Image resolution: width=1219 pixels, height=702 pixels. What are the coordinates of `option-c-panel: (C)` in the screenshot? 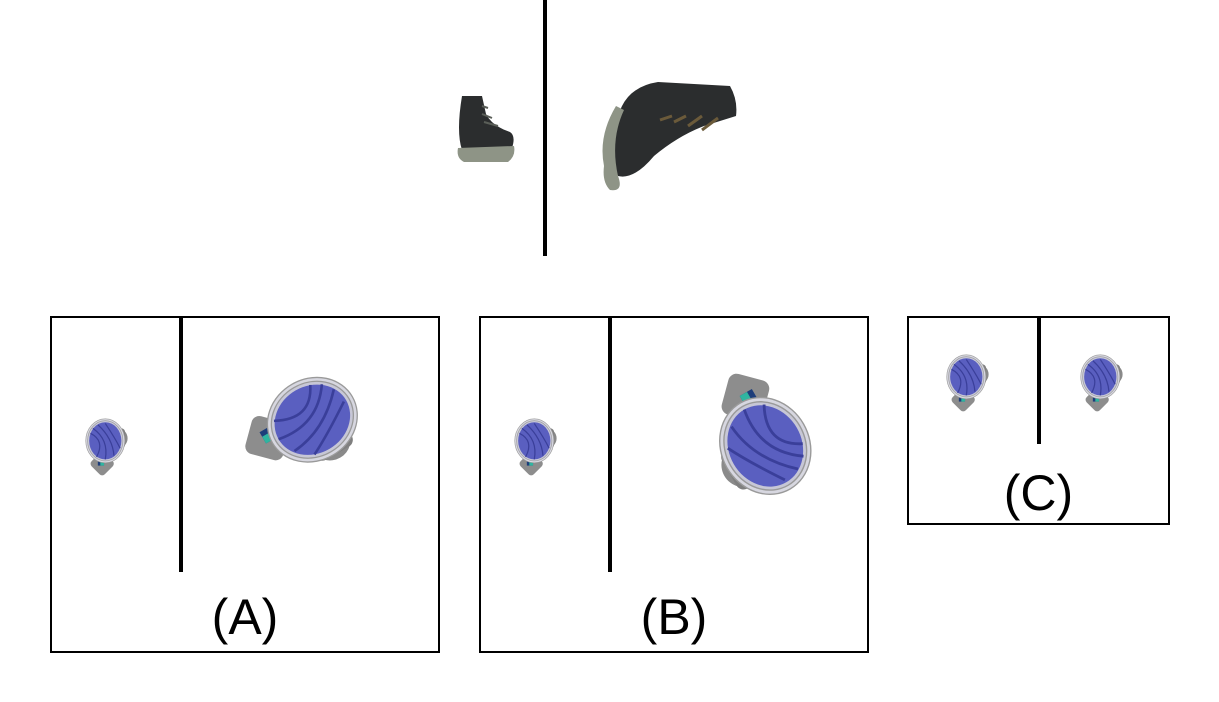 It's located at (1038, 420).